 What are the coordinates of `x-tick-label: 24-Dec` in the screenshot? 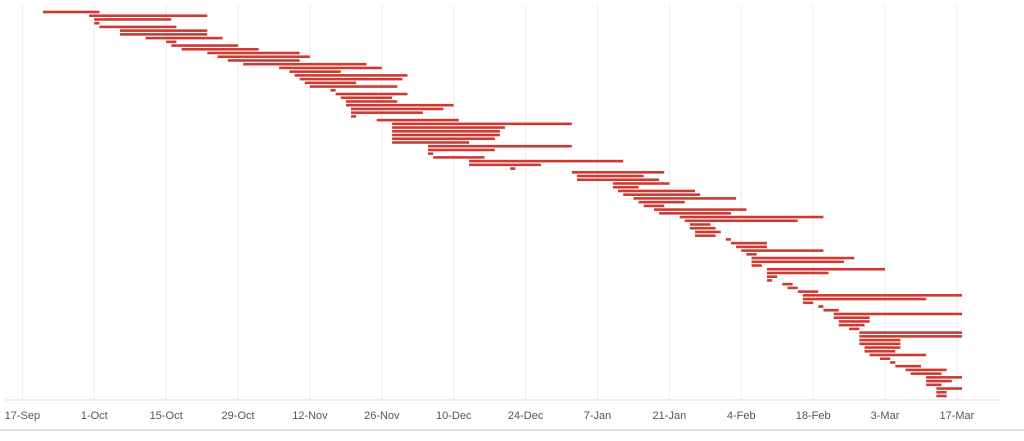 It's located at (526, 416).